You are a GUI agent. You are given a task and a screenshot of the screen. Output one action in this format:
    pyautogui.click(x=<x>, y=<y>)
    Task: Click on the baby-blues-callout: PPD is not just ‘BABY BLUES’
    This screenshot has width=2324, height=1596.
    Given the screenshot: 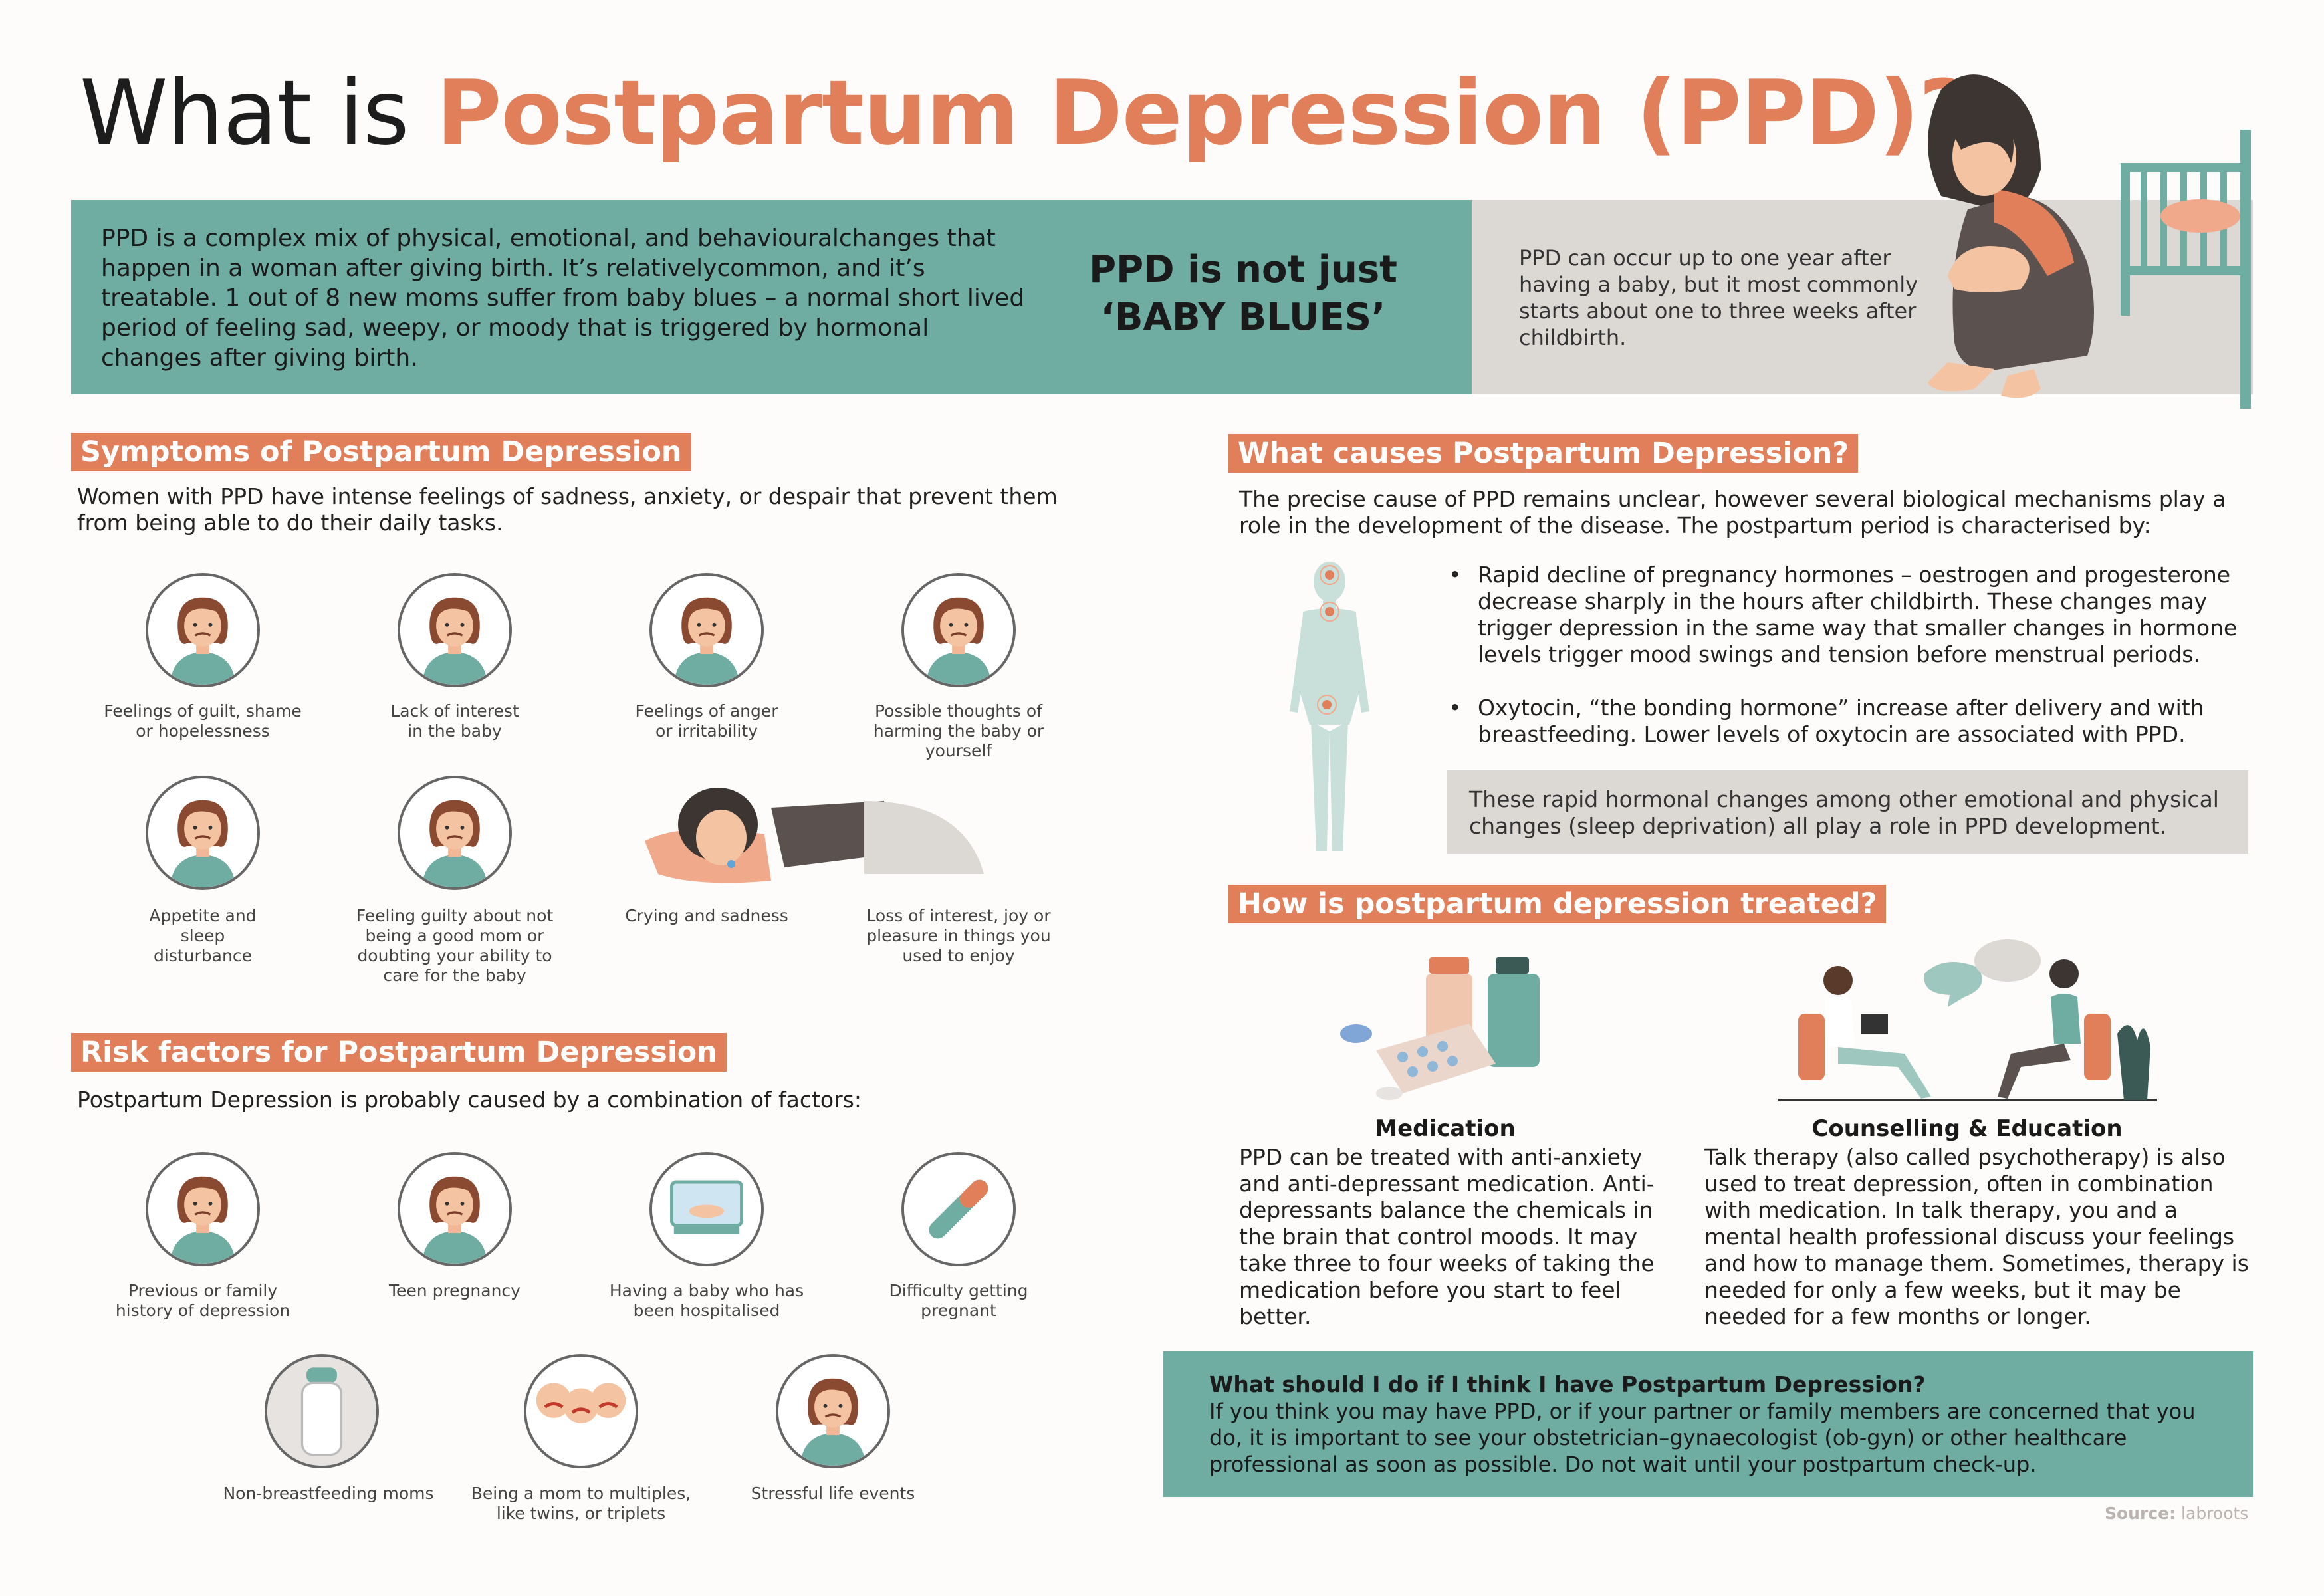 What is the action you would take?
    pyautogui.click(x=1243, y=294)
    